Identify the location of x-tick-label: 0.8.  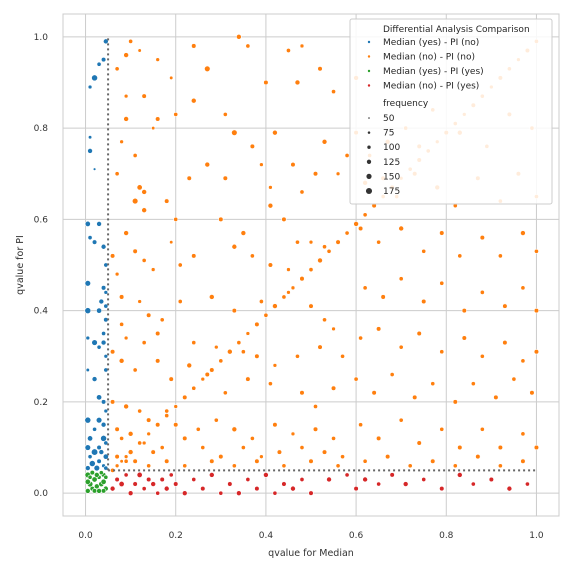
(446, 536).